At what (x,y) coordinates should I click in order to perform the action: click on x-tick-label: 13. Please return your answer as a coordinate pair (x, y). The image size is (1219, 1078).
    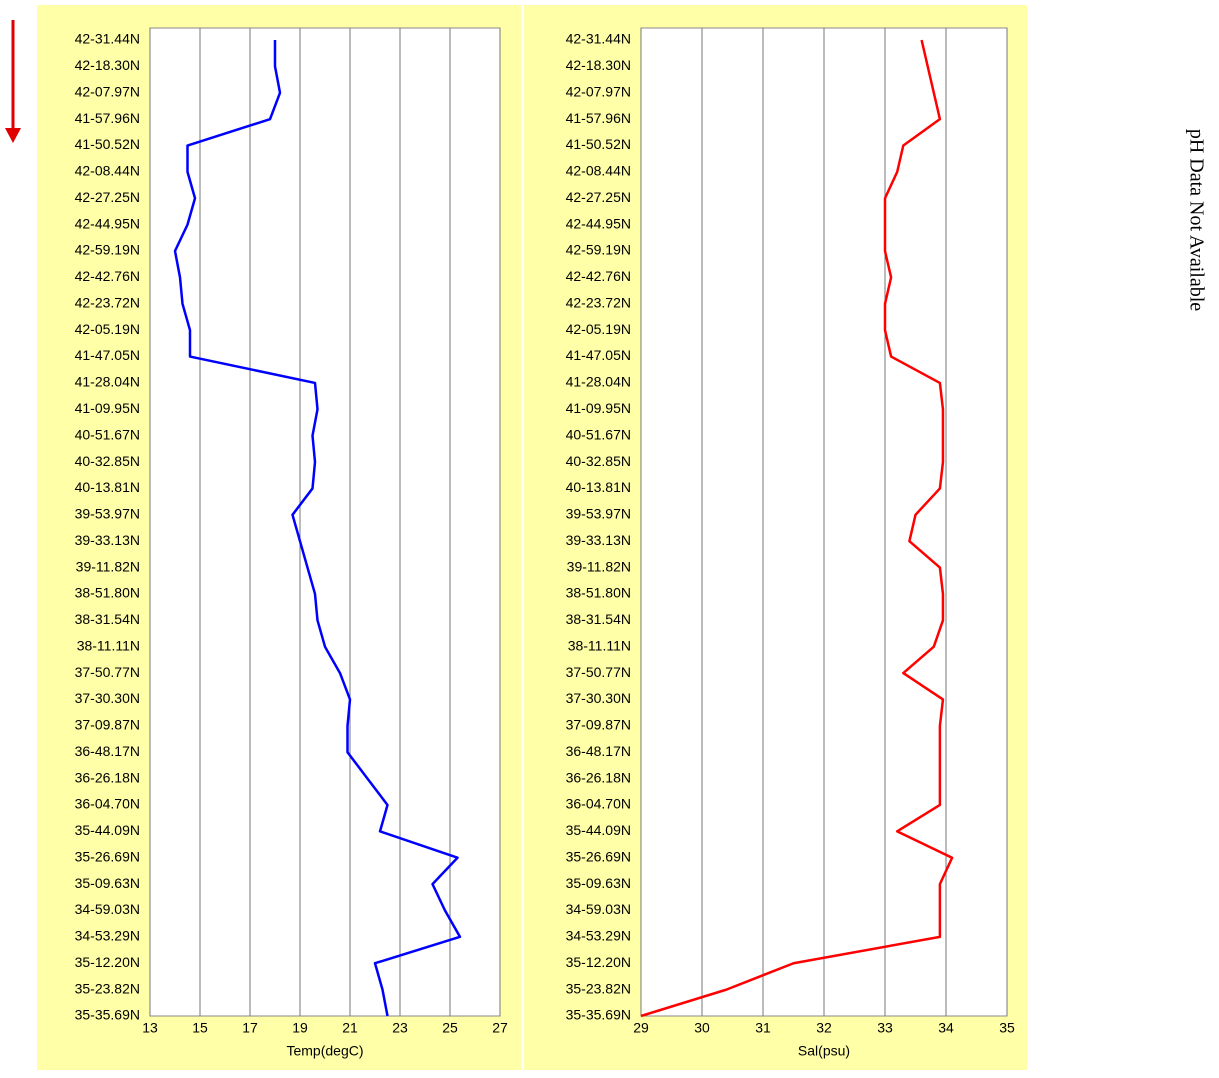
    Looking at the image, I should click on (150, 1028).